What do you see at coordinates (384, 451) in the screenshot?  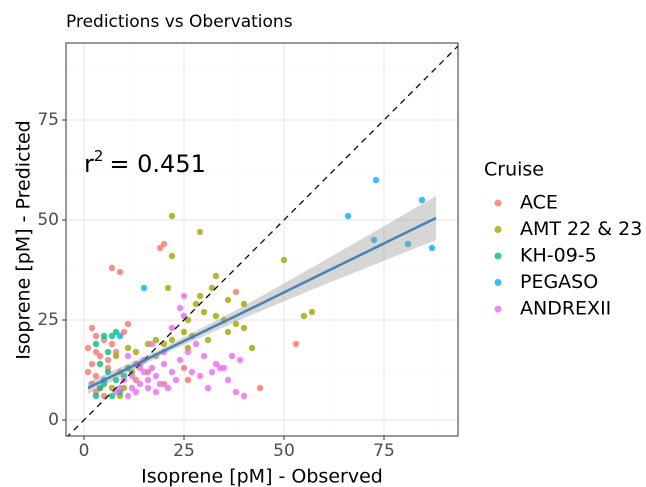 I see `x-tick-label: 75` at bounding box center [384, 451].